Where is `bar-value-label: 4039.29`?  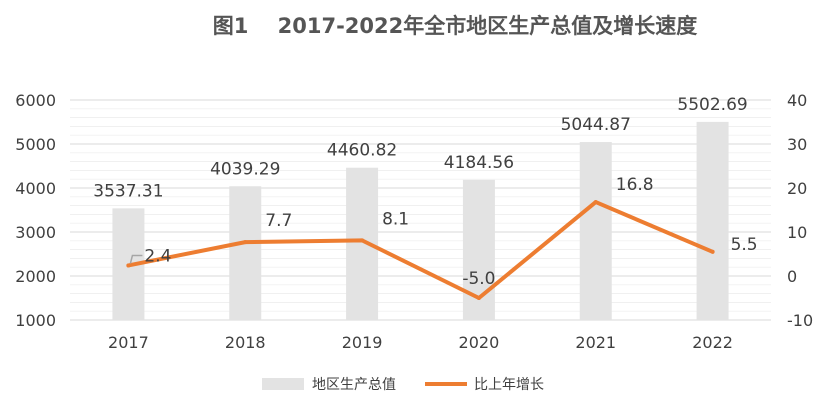
bar-value-label: 4039.29 is located at coordinates (245, 169).